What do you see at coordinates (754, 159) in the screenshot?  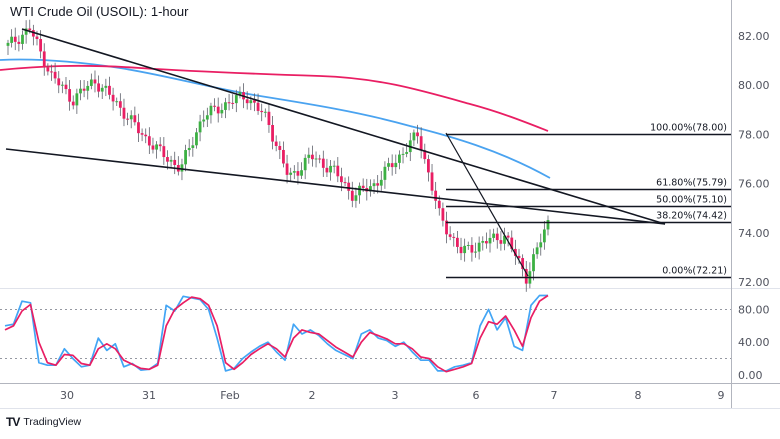 I see `price-axis: 82.00 80.00 78.00 76.00 74.00 72.00` at bounding box center [754, 159].